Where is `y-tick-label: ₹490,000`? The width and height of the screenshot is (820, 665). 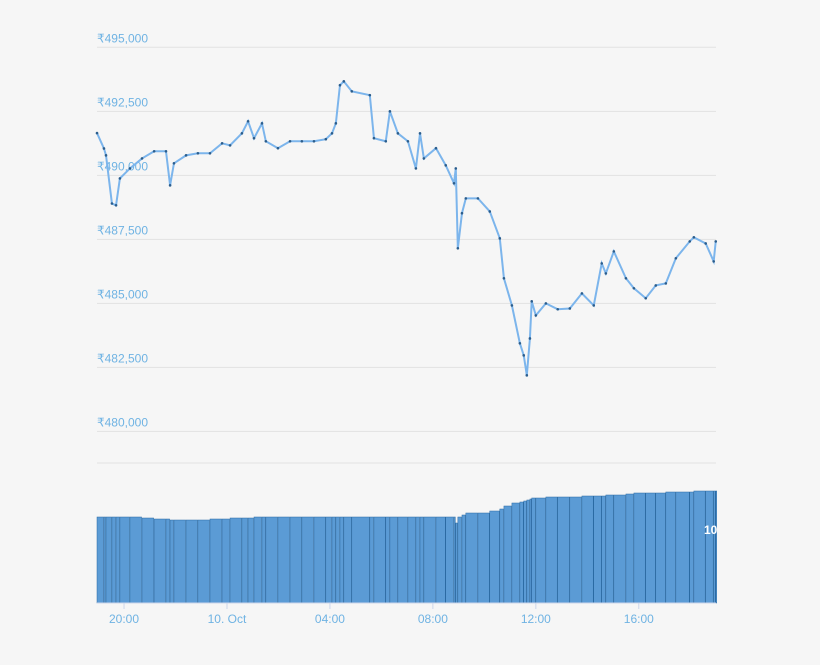
y-tick-label: ₹490,000 is located at coordinates (122, 166).